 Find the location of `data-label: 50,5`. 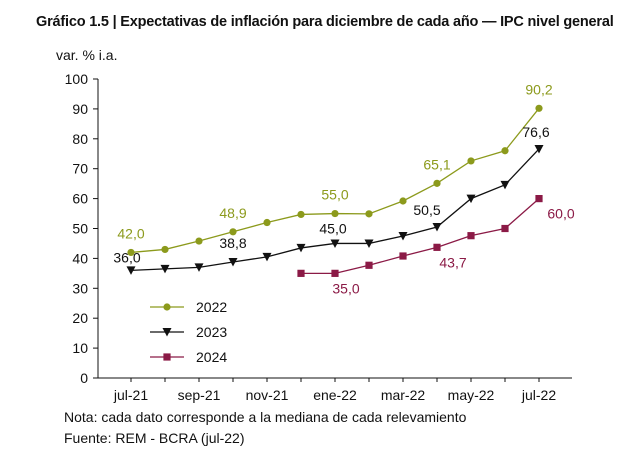

data-label: 50,5 is located at coordinates (426, 210).